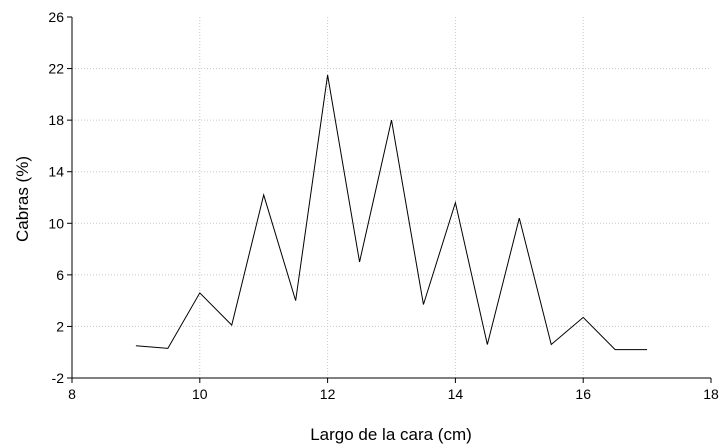 Image resolution: width=722 pixels, height=446 pixels. Describe the element at coordinates (58, 378) in the screenshot. I see `y-tick-label-0: -2` at that location.